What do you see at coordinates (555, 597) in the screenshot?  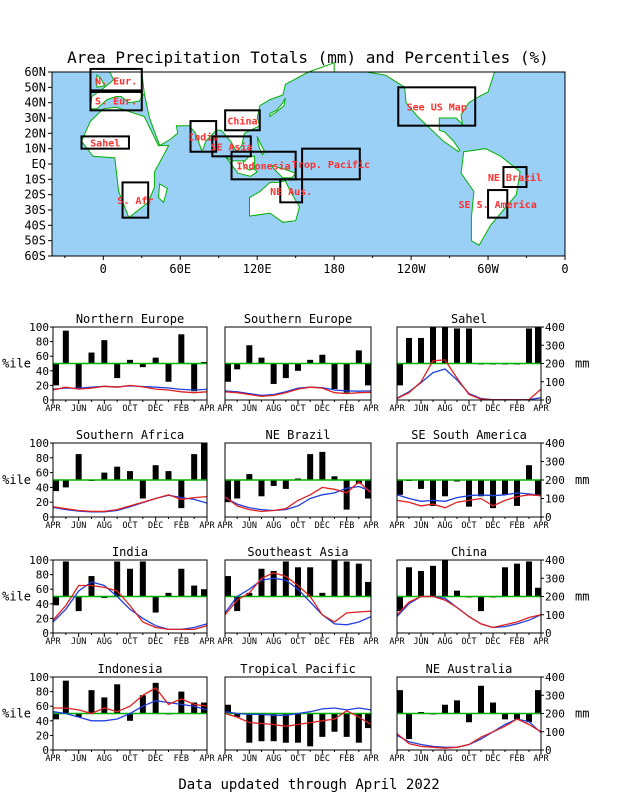 I see `mm-tick-label: 200` at bounding box center [555, 597].